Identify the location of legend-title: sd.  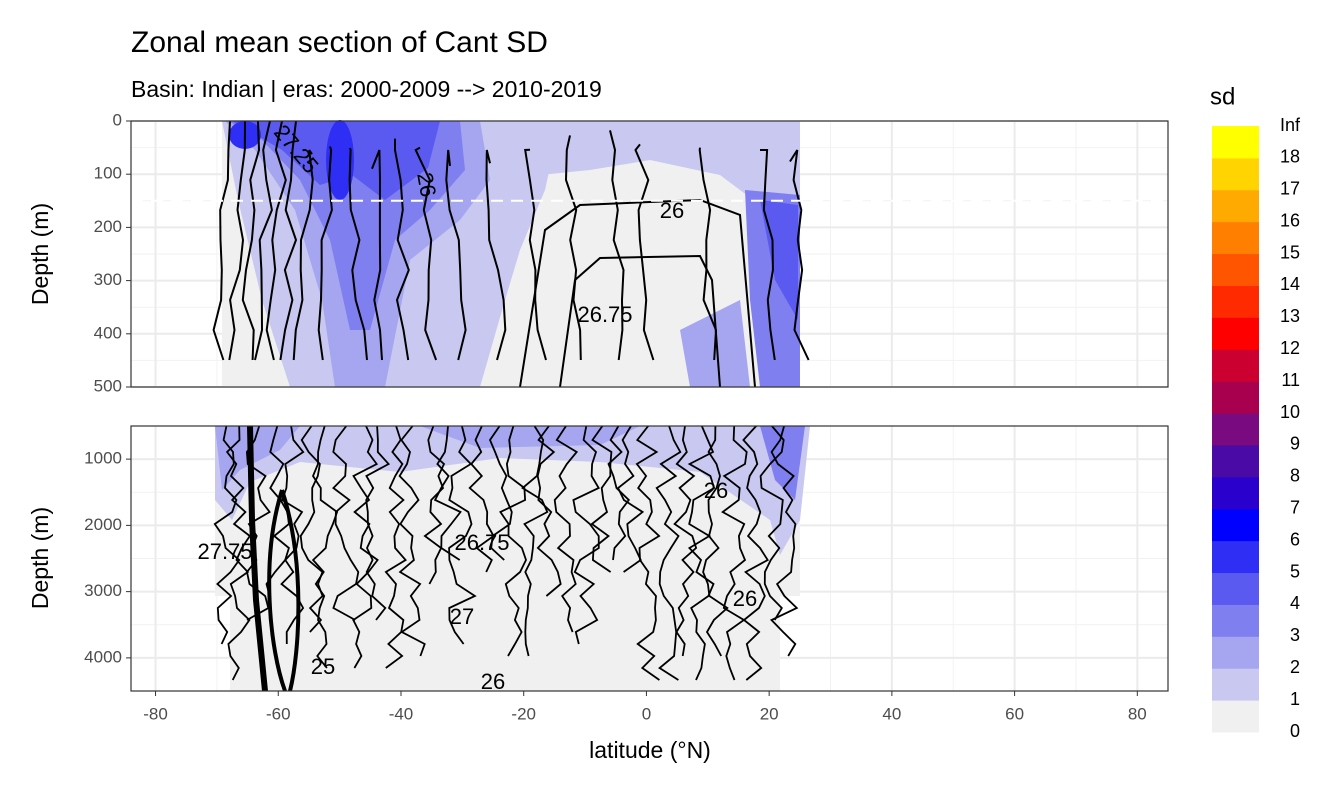
(1222, 96).